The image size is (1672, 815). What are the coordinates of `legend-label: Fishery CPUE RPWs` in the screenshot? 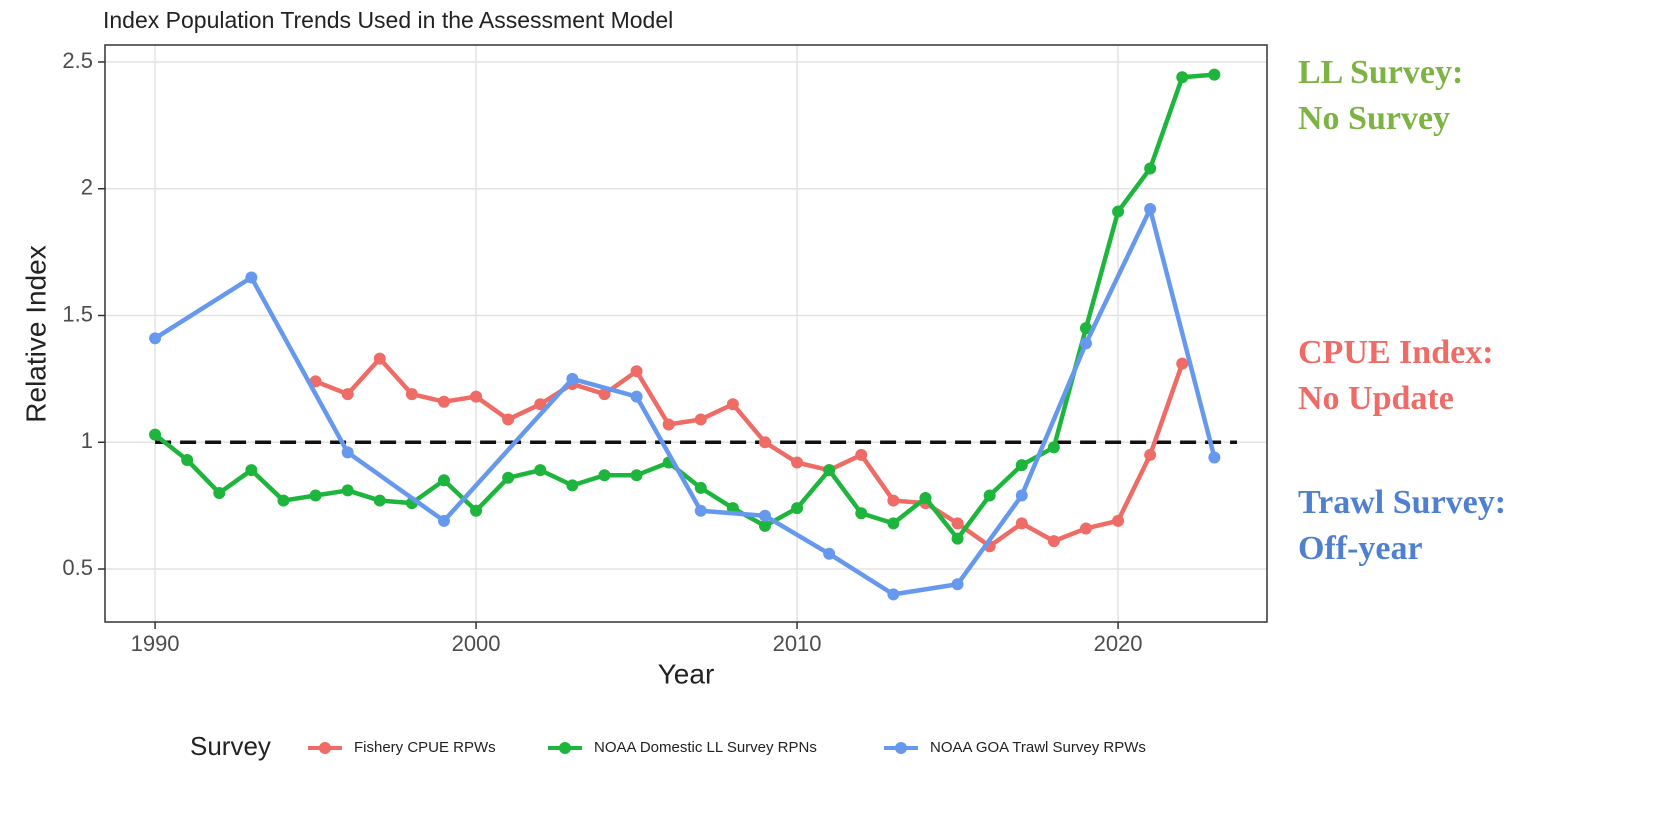 It's located at (425, 747).